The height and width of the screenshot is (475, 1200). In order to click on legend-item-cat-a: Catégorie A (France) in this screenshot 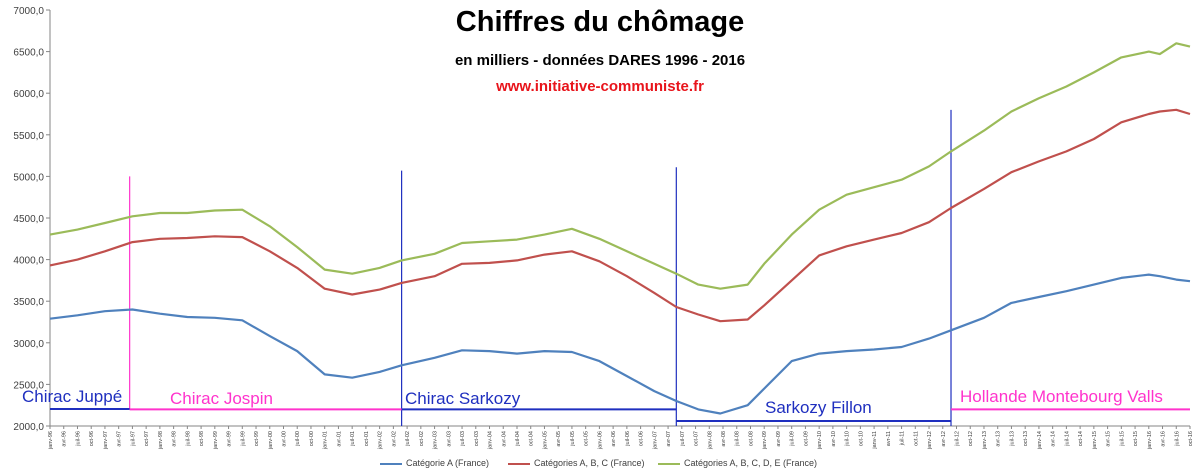, I will do `click(434, 463)`.